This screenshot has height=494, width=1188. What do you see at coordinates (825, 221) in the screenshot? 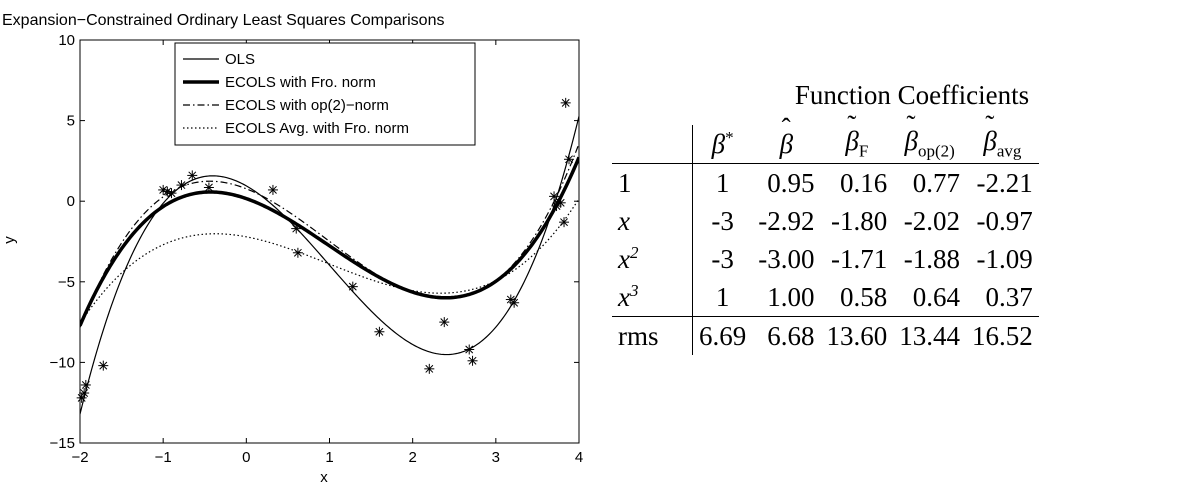
I see `table-row: x -3 -2.92 -1.80 -2.02 -0.97` at bounding box center [825, 221].